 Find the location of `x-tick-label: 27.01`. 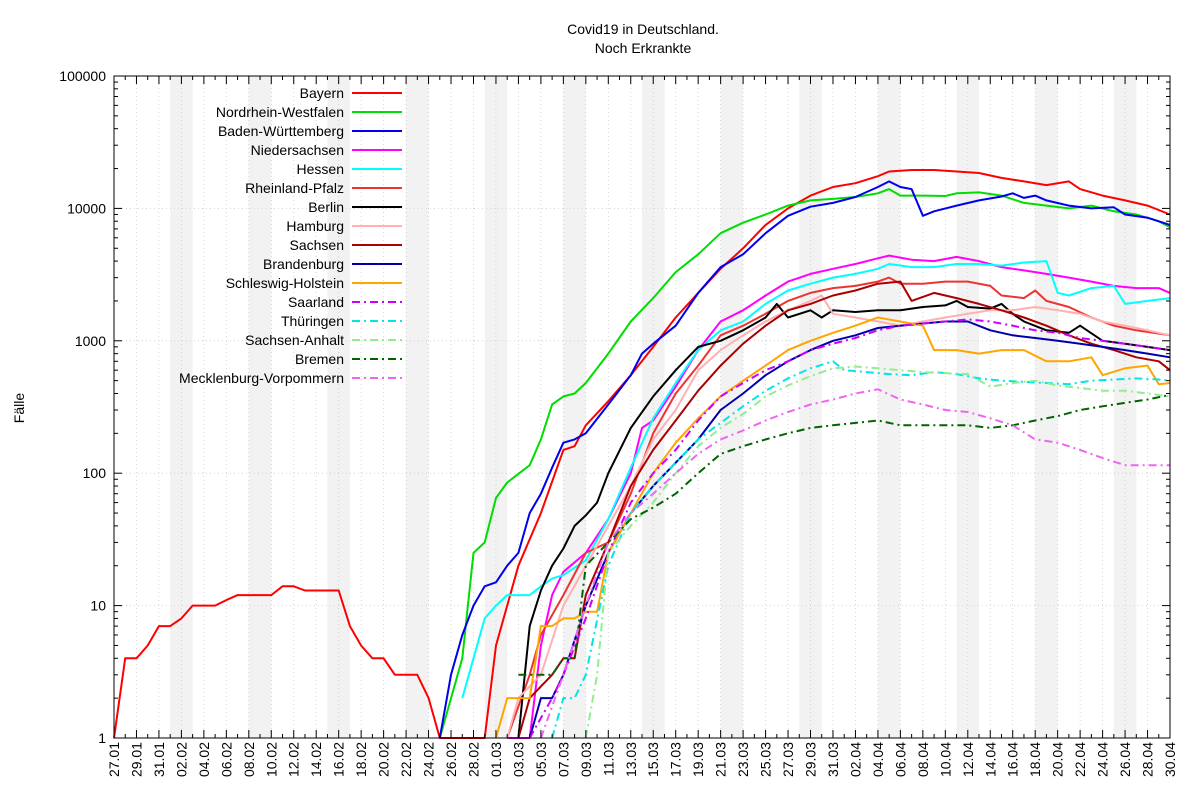

x-tick-label: 27.01 is located at coordinates (114, 759).